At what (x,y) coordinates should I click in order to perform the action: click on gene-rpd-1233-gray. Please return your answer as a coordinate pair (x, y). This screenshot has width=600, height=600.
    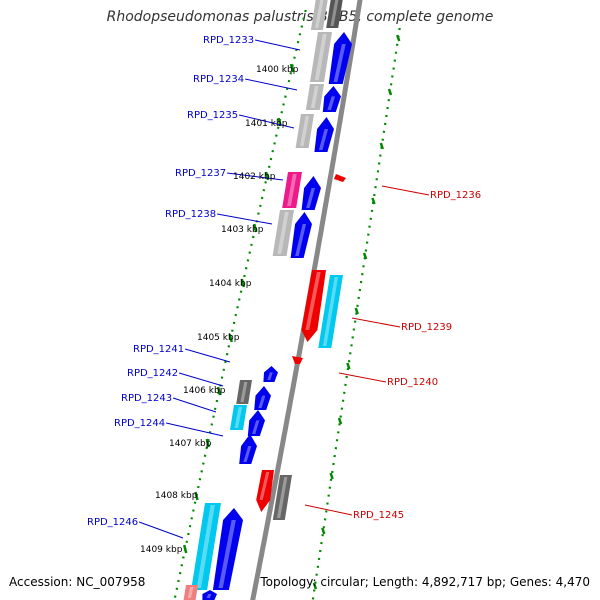
    Looking at the image, I should click on (321, 57).